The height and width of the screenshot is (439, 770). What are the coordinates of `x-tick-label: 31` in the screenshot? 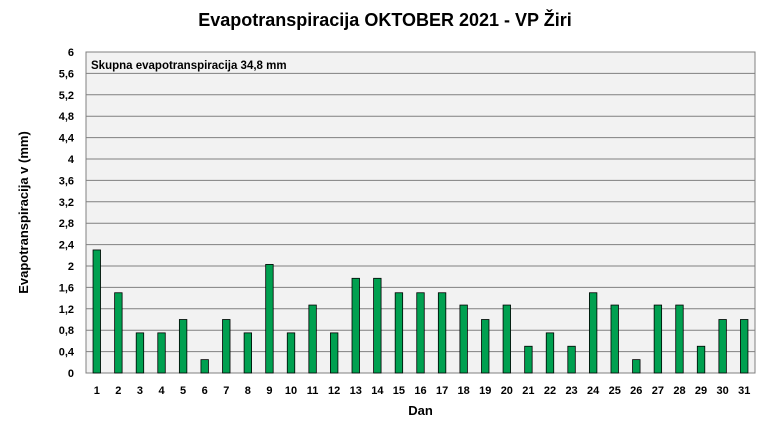 It's located at (744, 391).